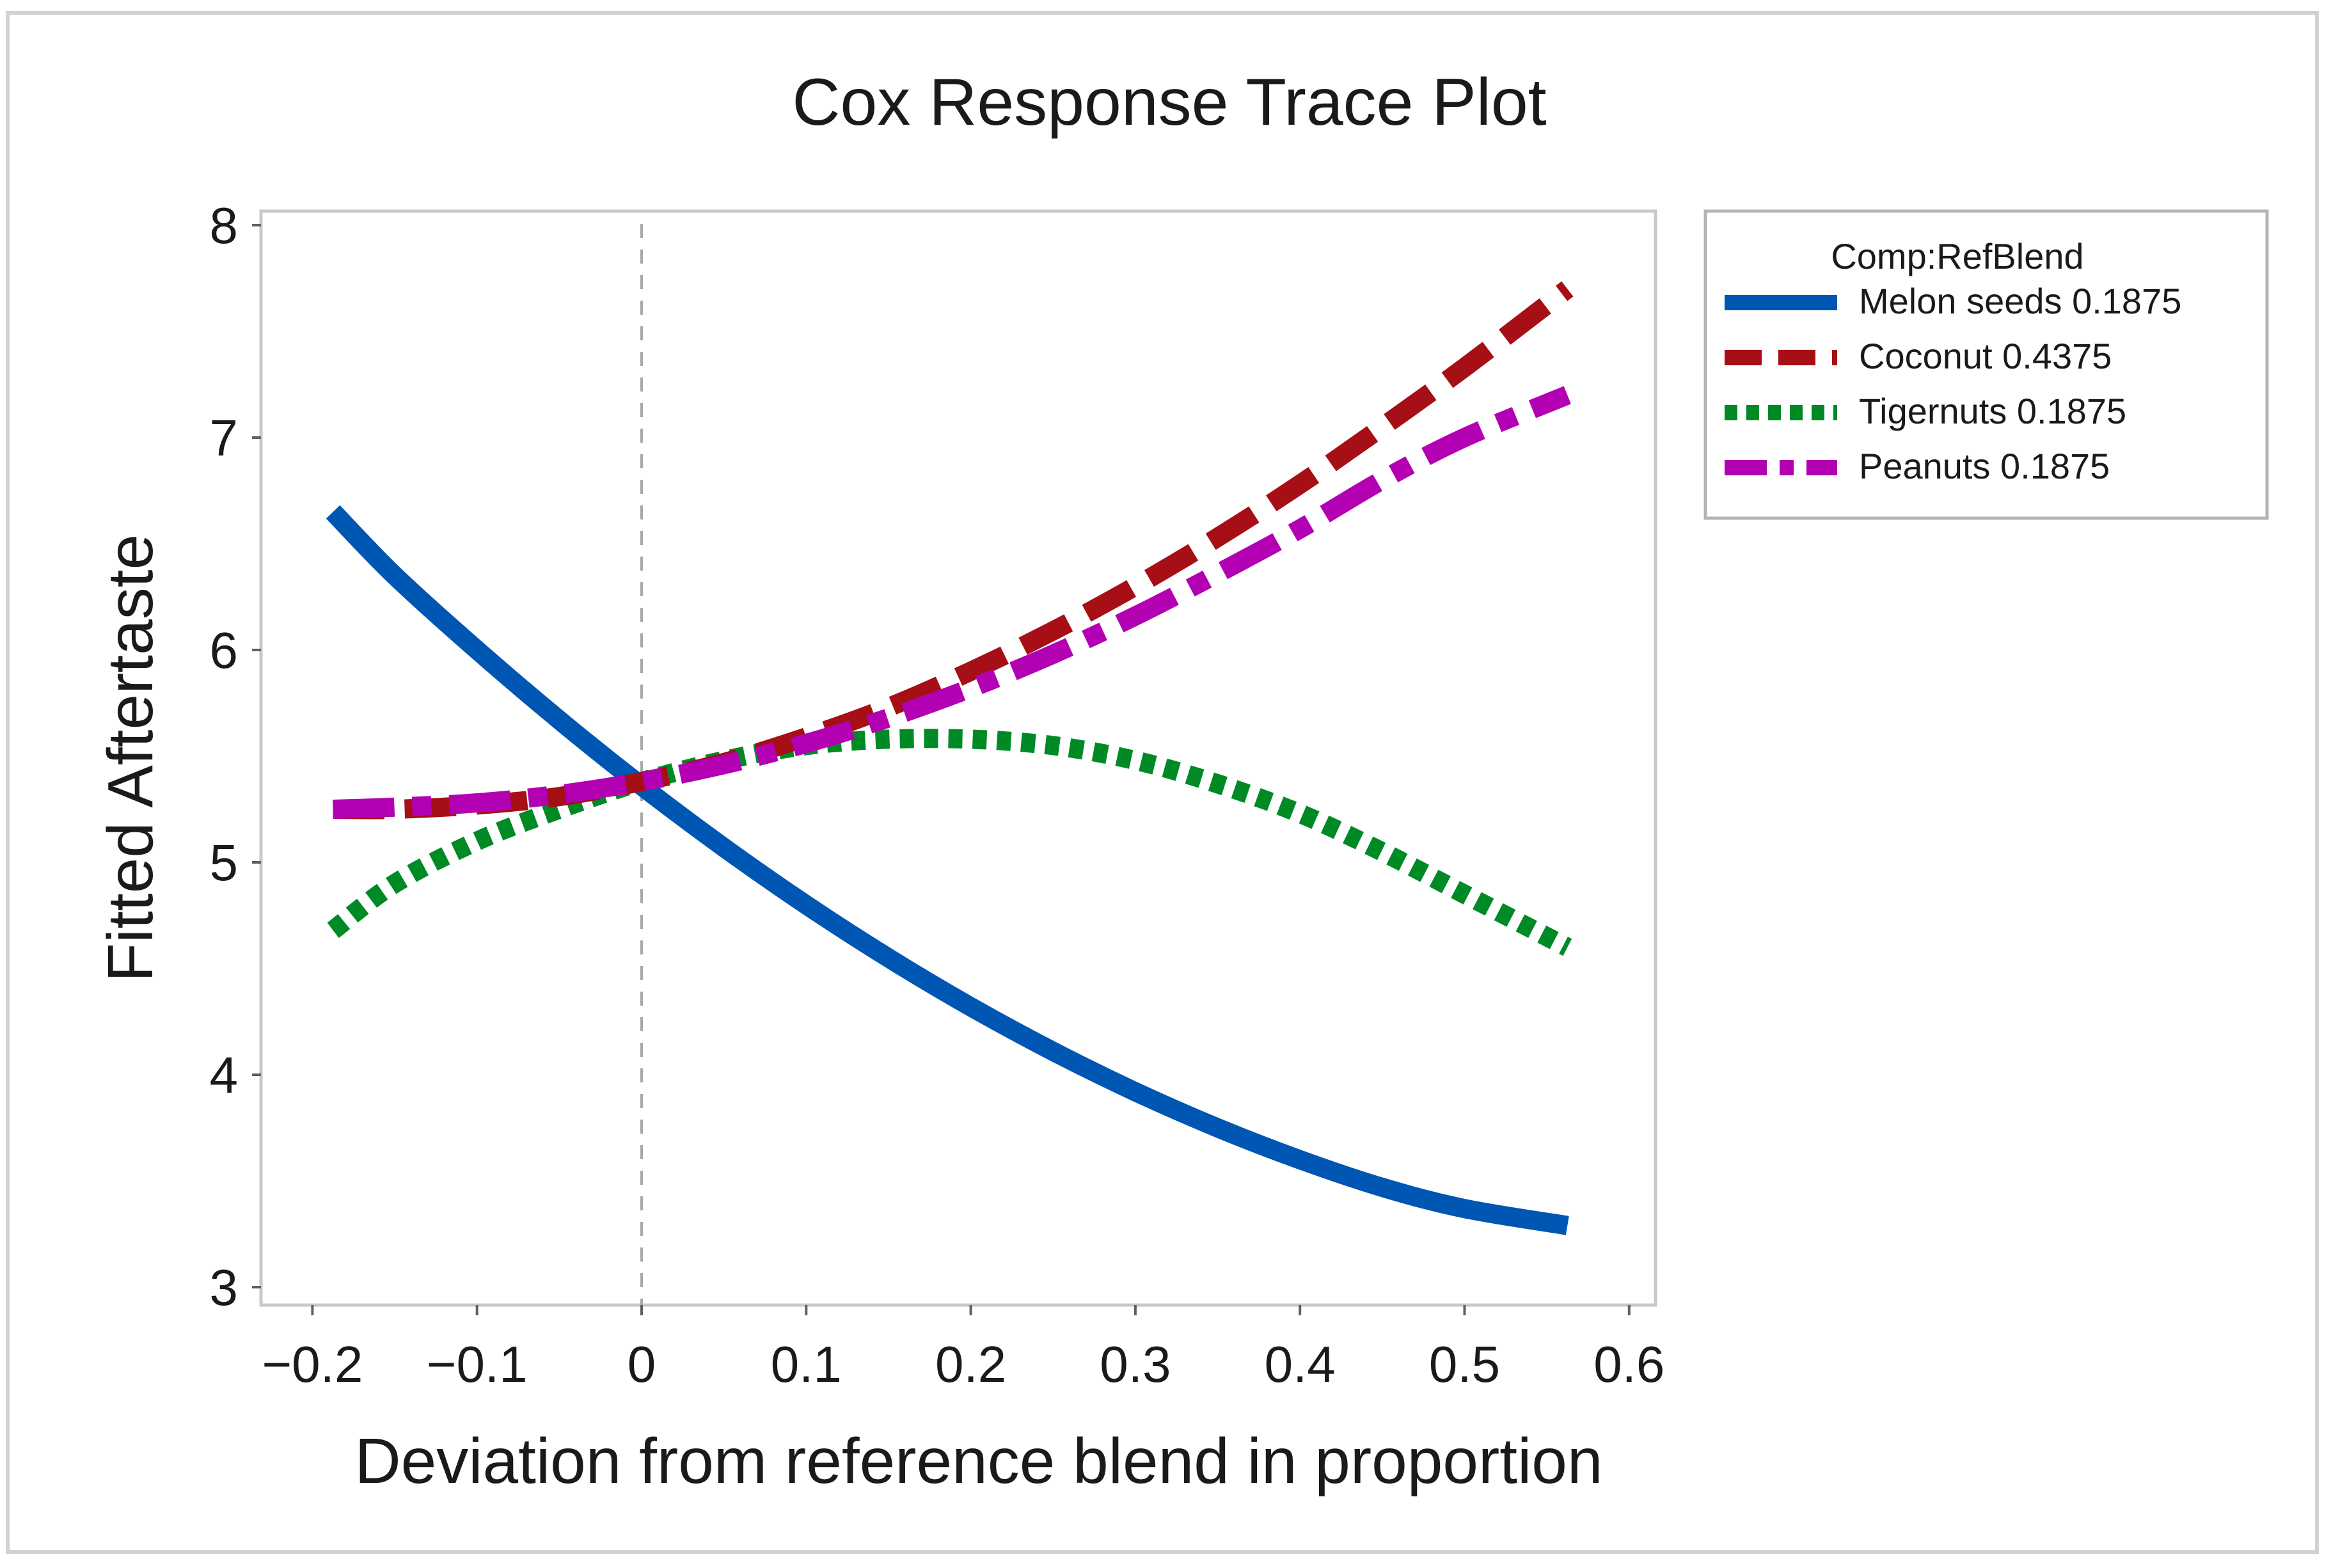  Describe the element at coordinates (477, 1364) in the screenshot. I see `x-tick-label: −0.1` at that location.